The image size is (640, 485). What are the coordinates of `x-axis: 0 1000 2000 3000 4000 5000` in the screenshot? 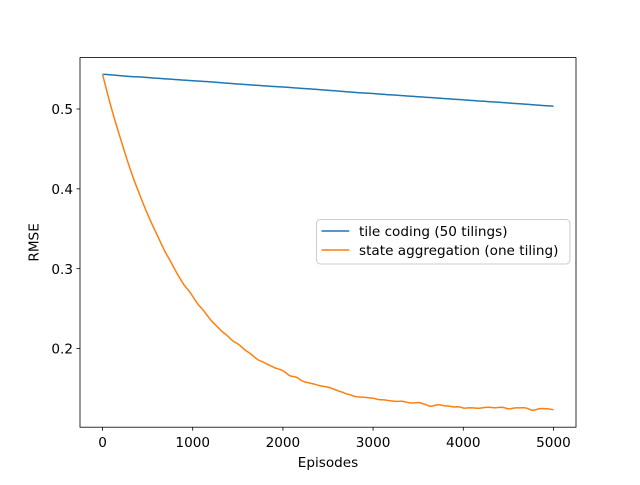 It's located at (334, 439).